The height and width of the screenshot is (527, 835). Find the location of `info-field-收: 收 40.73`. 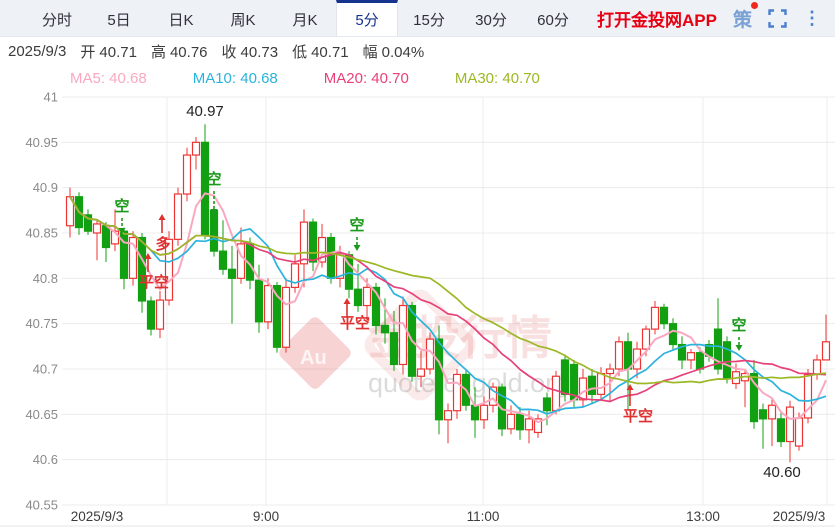

info-field-收: 收 40.73 is located at coordinates (250, 51).